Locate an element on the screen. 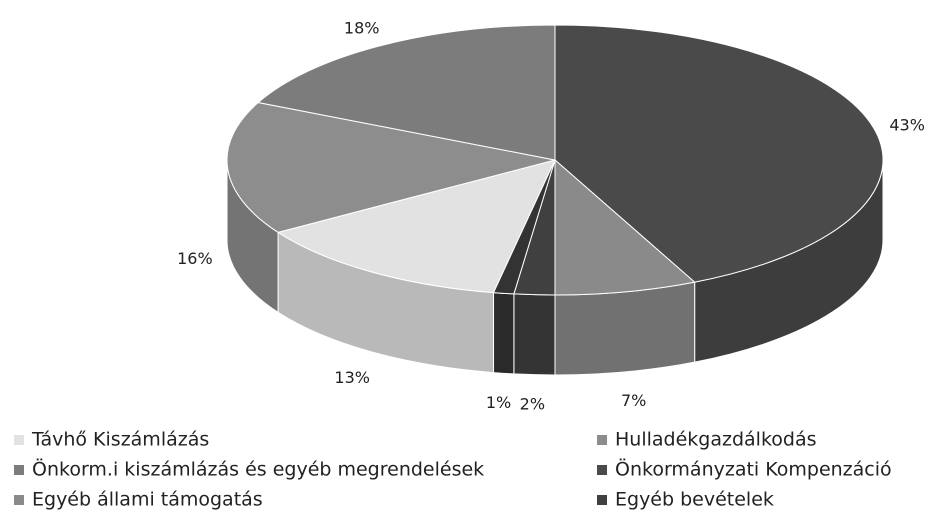 The width and height of the screenshot is (943, 529). legend-label: Egyéb bevételek is located at coordinates (694, 500).